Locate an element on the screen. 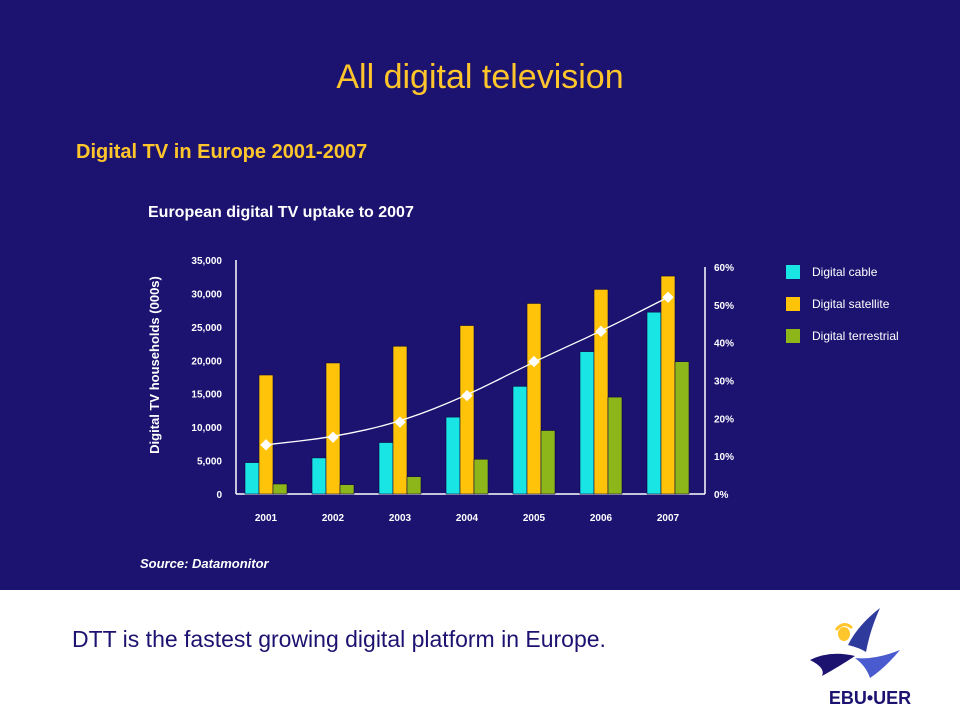 The height and width of the screenshot is (720, 960). y2-tick-label: 20% is located at coordinates (724, 419).